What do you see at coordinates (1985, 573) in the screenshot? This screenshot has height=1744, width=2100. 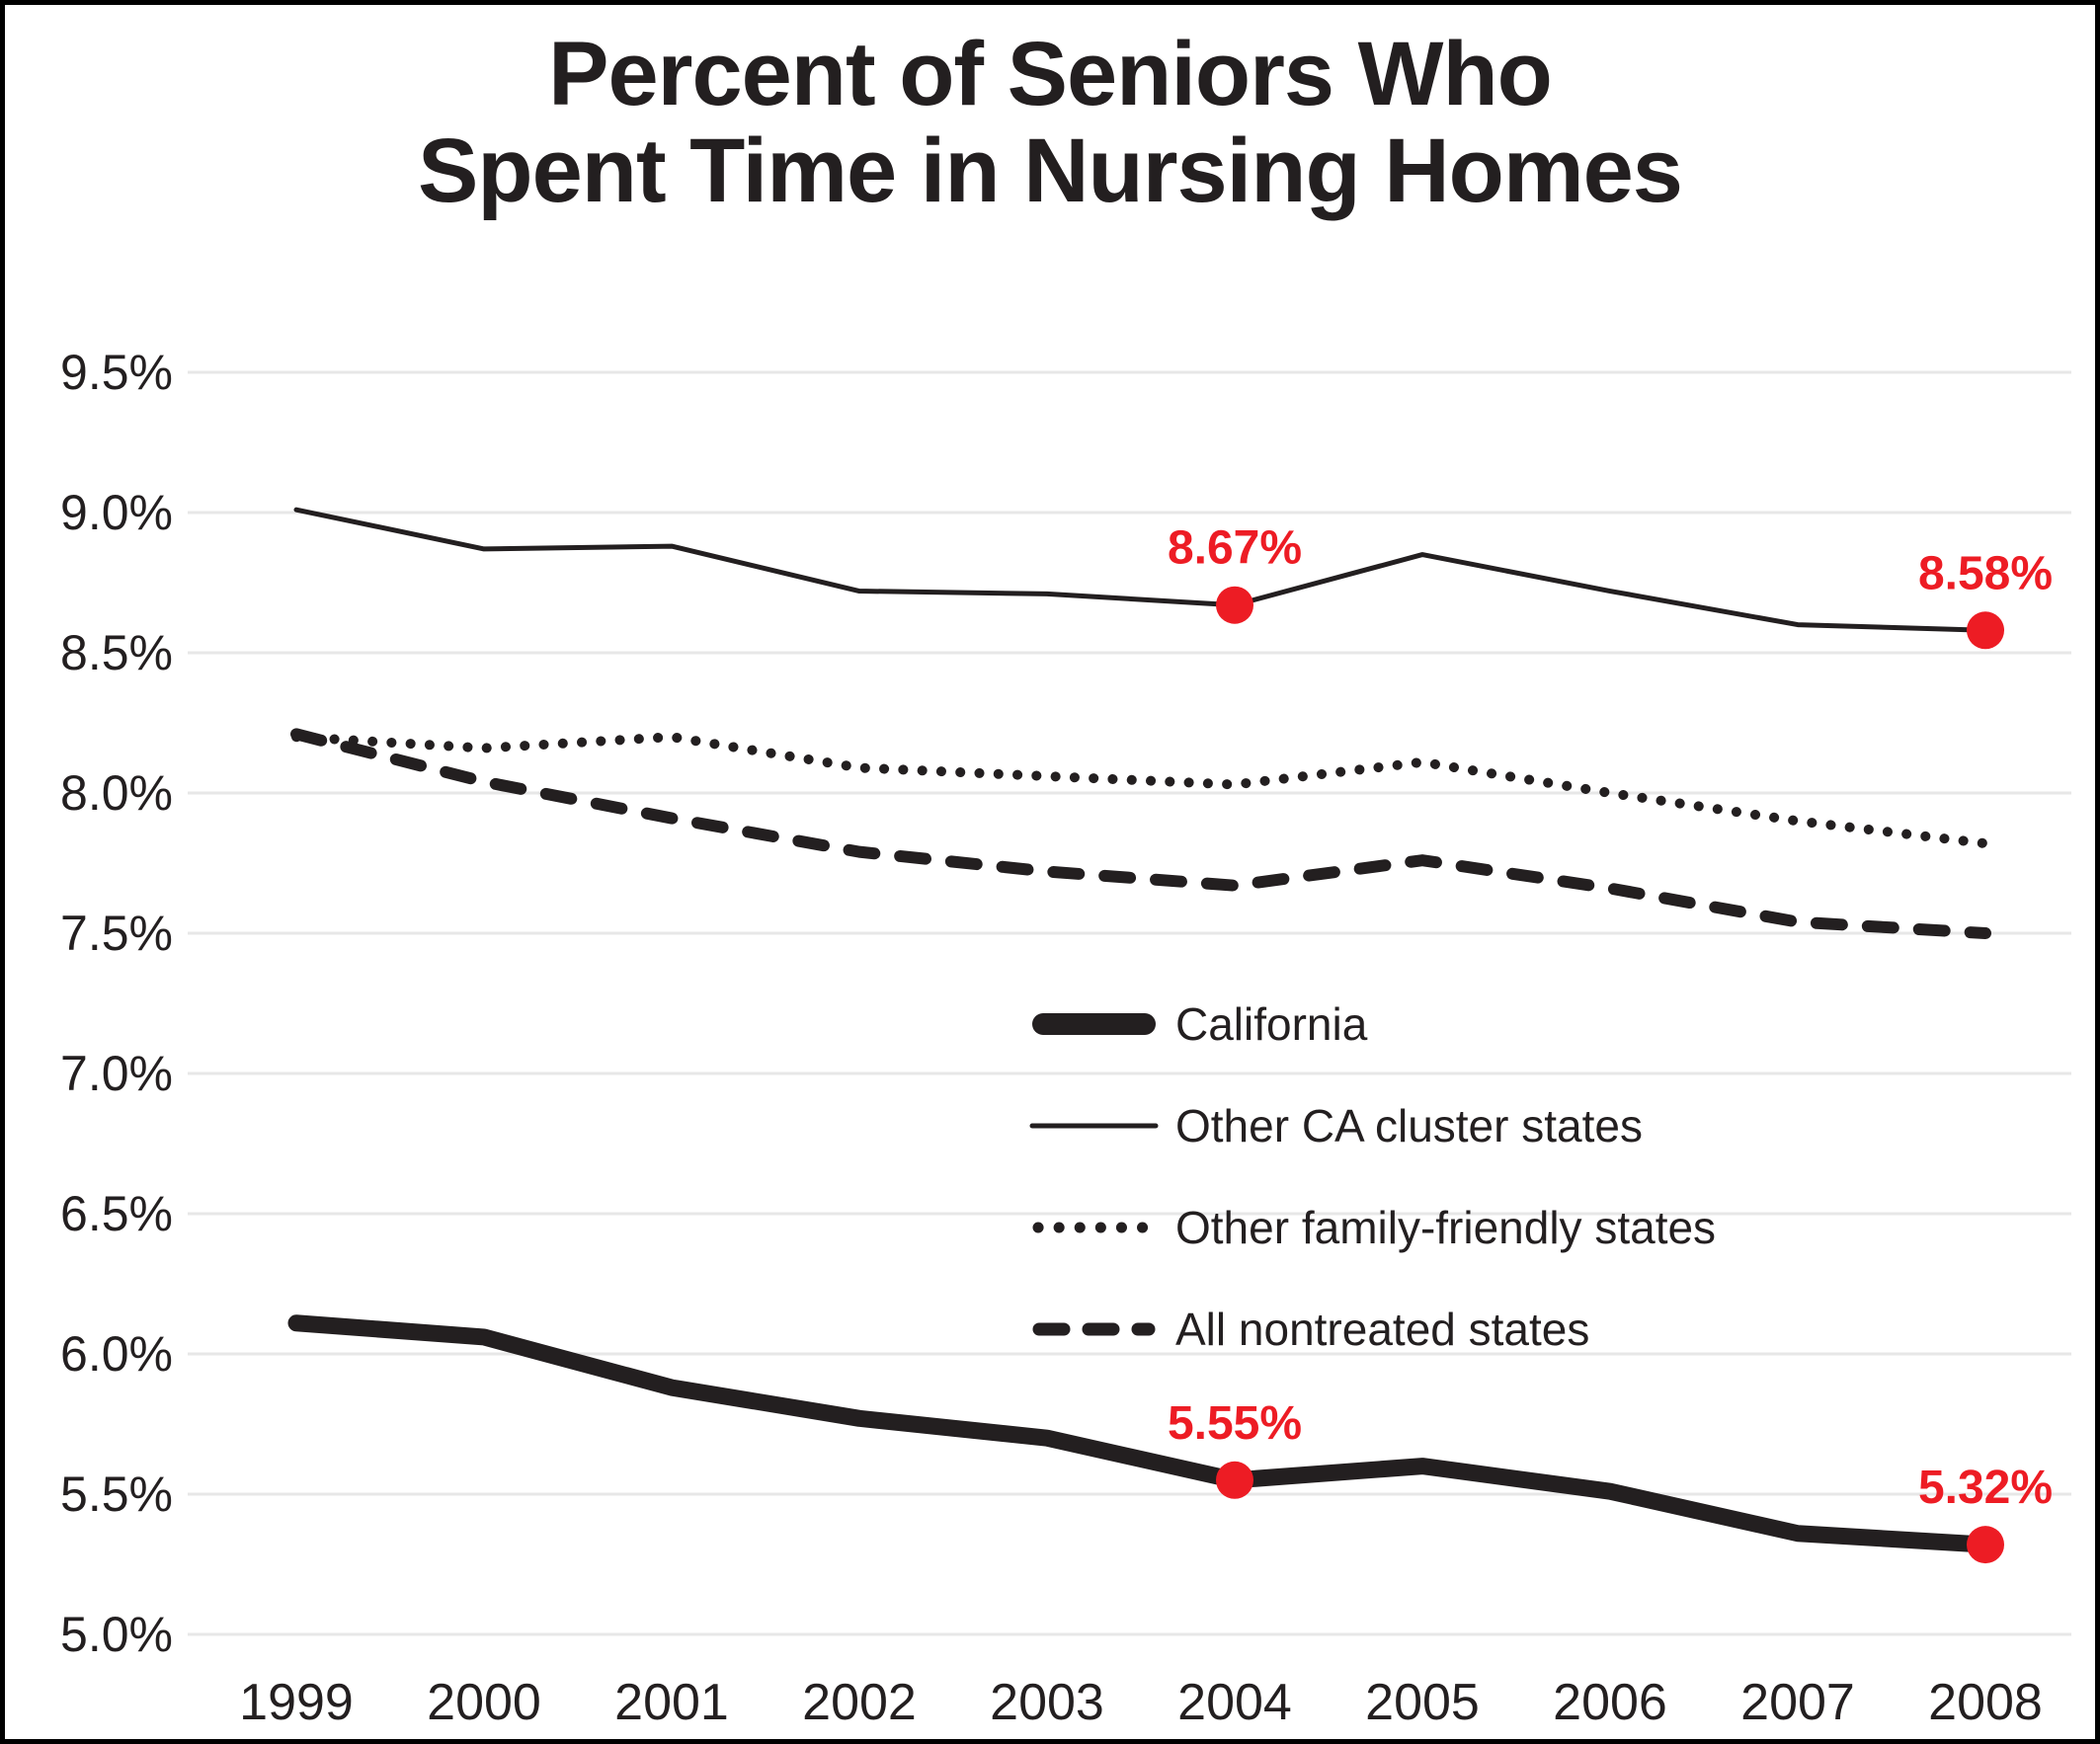 I see `annotation-label-2008-cluster: 8.58%` at bounding box center [1985, 573].